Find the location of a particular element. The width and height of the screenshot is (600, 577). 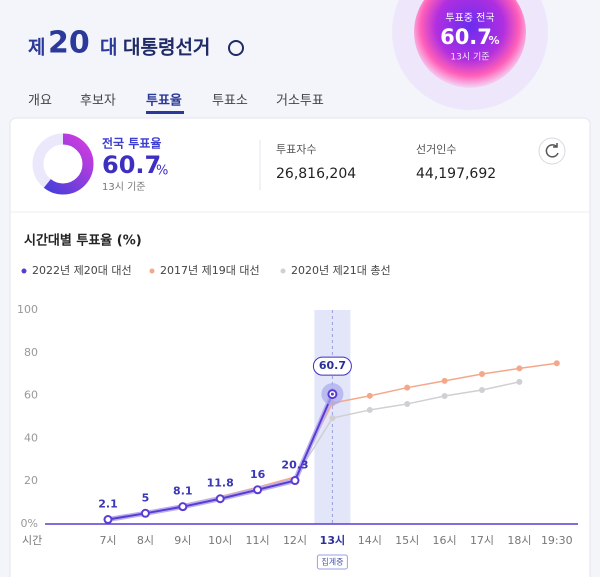

current-tag: 집계중 is located at coordinates (332, 562).